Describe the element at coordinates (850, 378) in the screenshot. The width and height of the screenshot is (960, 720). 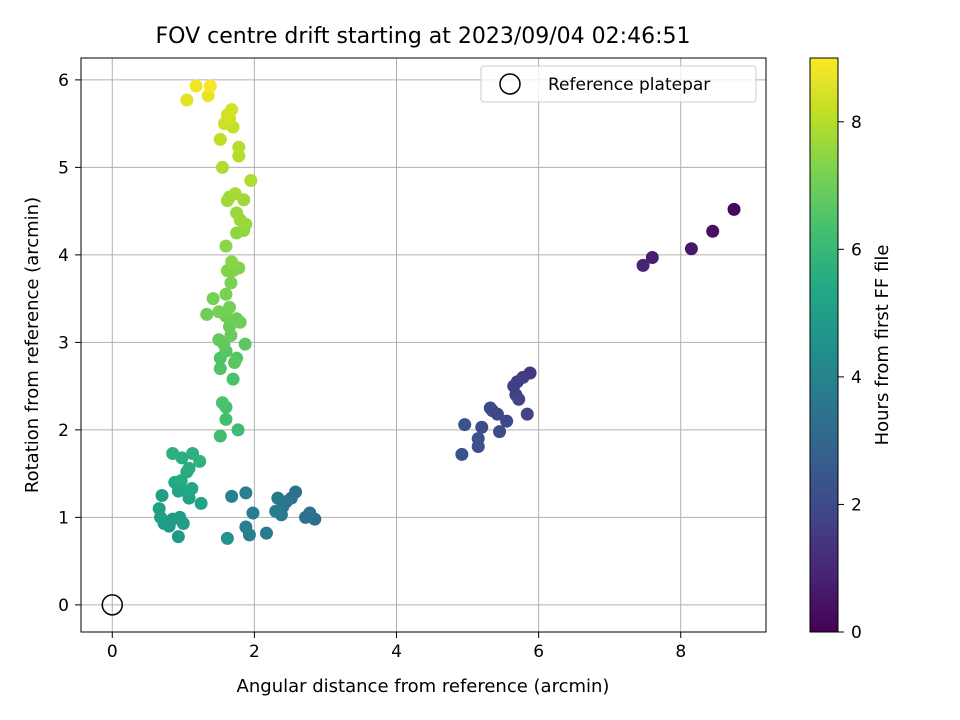
I see `colorbar-ticks: 0 2 4 6 8` at that location.